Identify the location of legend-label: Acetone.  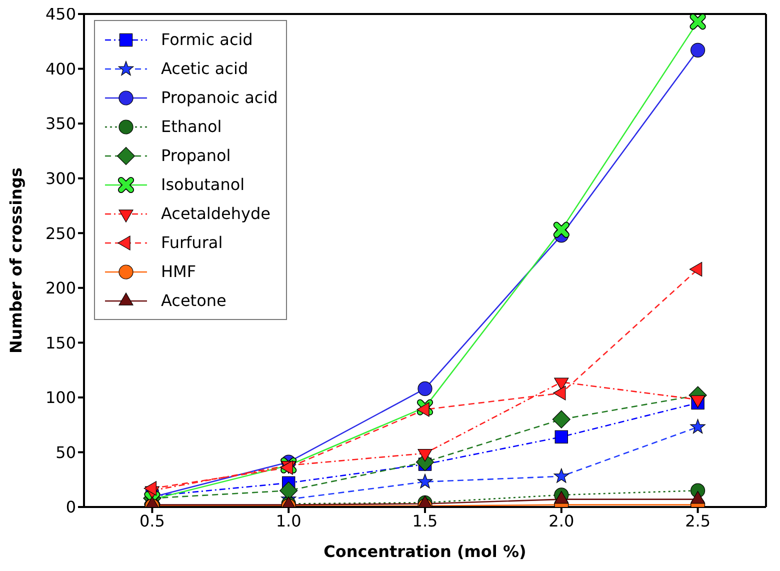
(193, 300).